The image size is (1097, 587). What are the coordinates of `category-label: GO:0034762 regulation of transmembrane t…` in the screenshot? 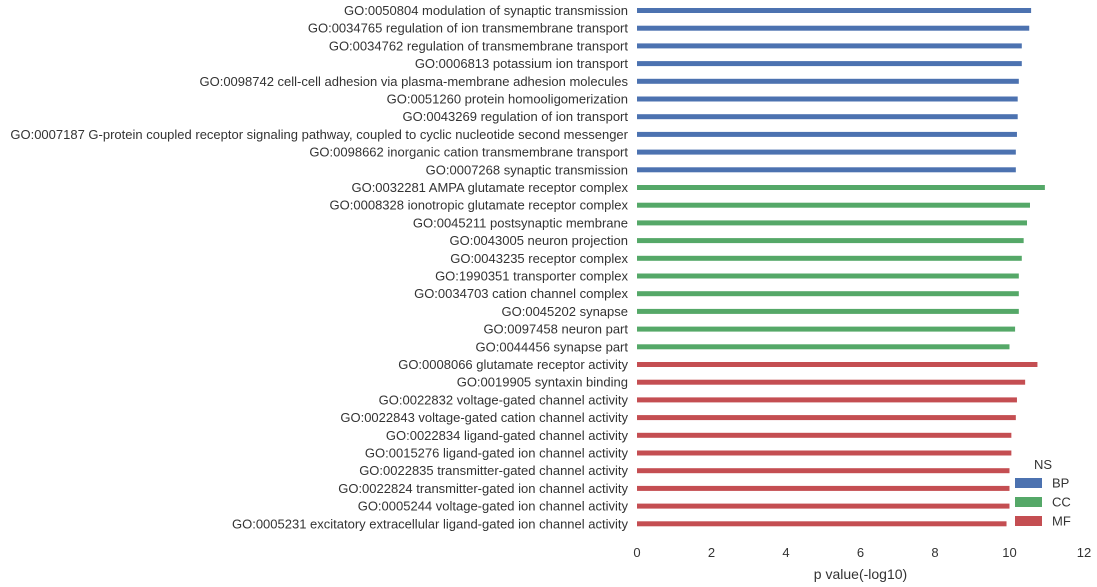 It's located at (479, 45).